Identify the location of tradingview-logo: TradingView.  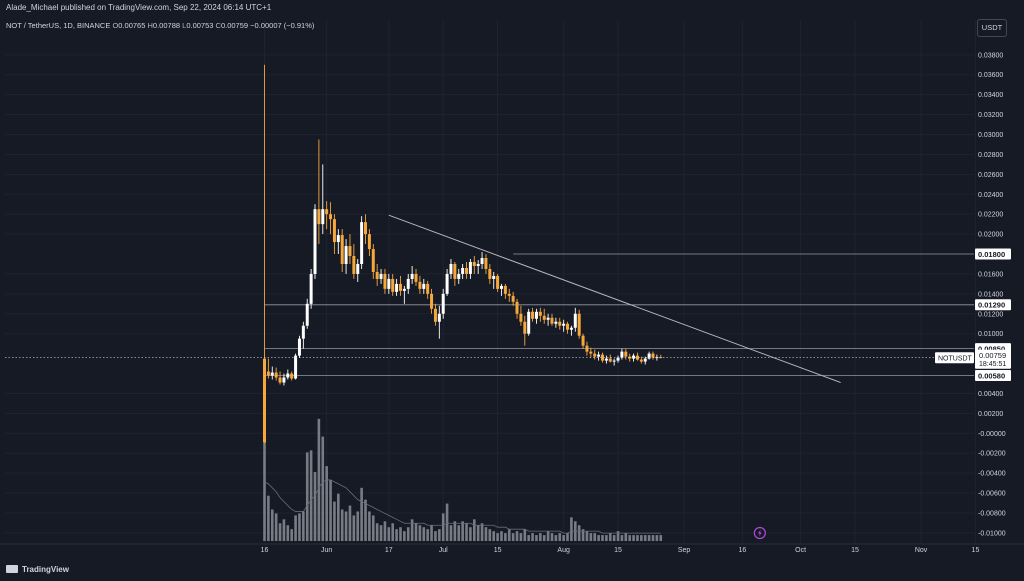
(37, 569).